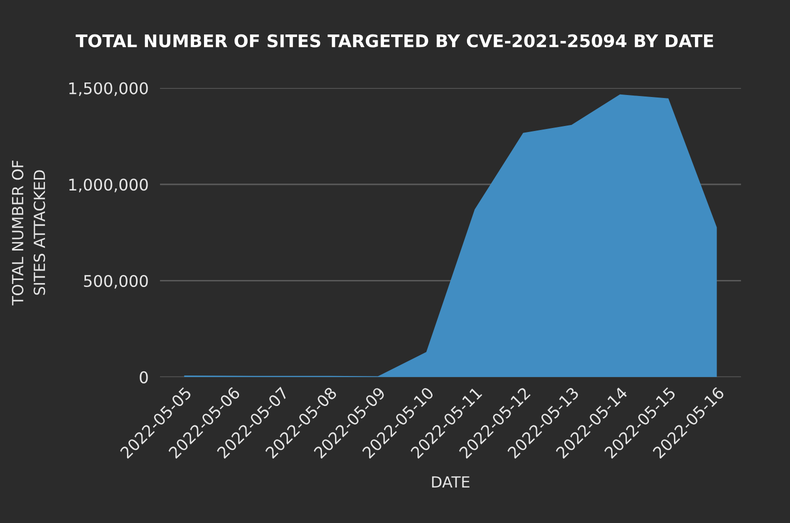  Describe the element at coordinates (144, 377) in the screenshot. I see `y-tick-label: 0` at that location.